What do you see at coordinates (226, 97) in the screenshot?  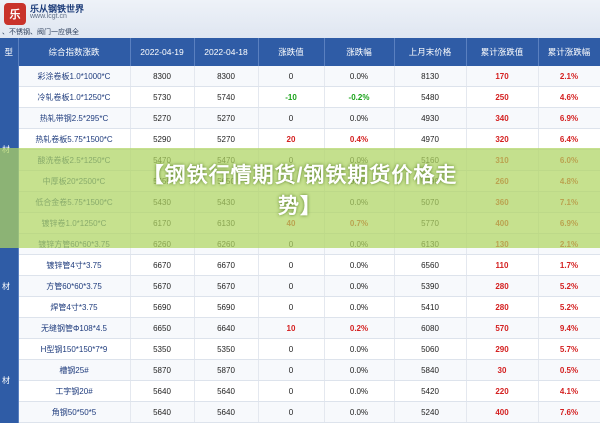 I see `price-previous-cell: 5740` at bounding box center [226, 97].